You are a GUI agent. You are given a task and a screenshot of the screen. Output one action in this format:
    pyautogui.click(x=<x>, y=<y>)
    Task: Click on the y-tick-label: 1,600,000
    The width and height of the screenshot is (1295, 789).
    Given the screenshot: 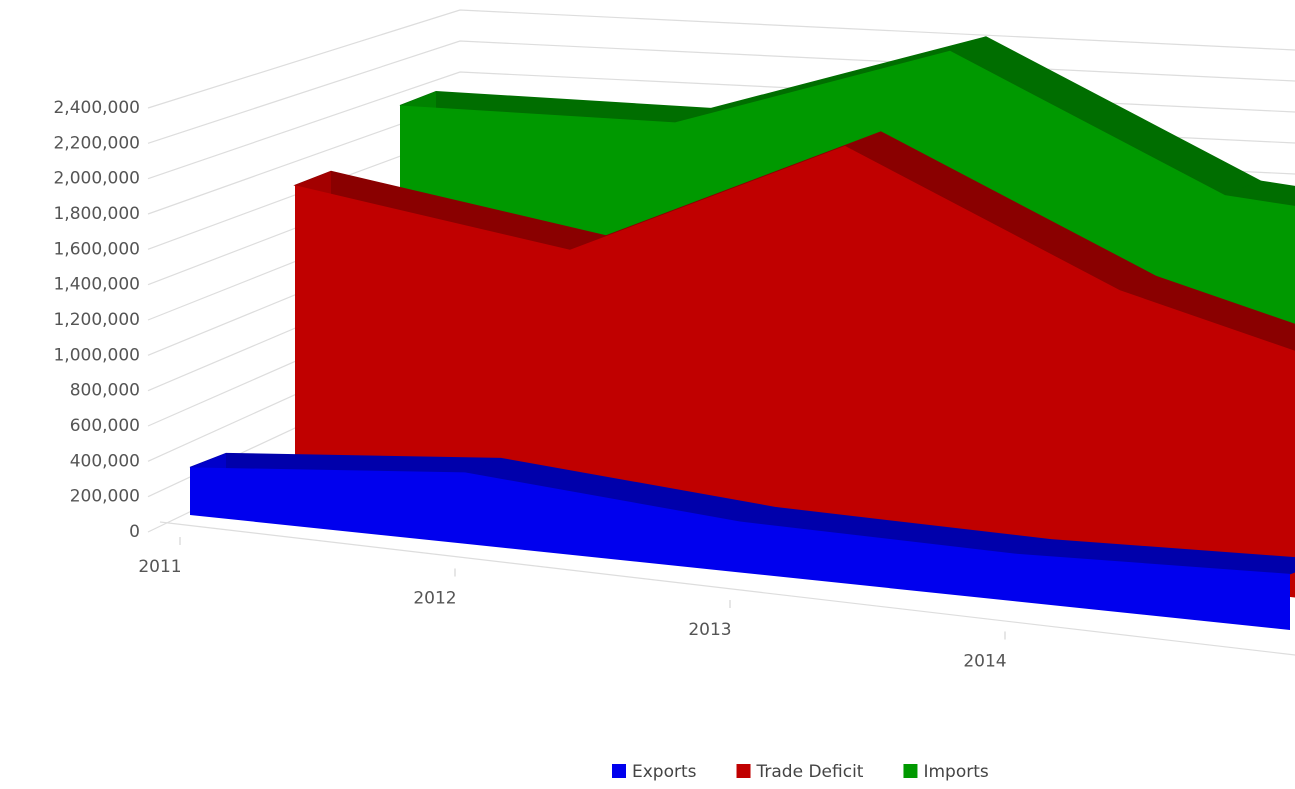 What is the action you would take?
    pyautogui.click(x=96, y=249)
    